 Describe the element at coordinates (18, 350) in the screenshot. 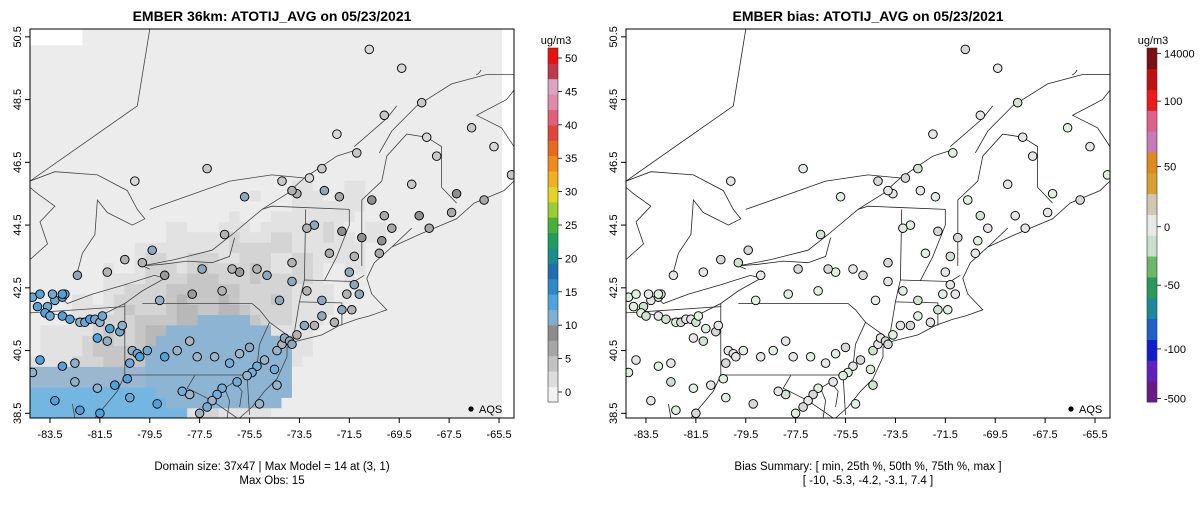

I see `y-tick-label: 40.5` at that location.